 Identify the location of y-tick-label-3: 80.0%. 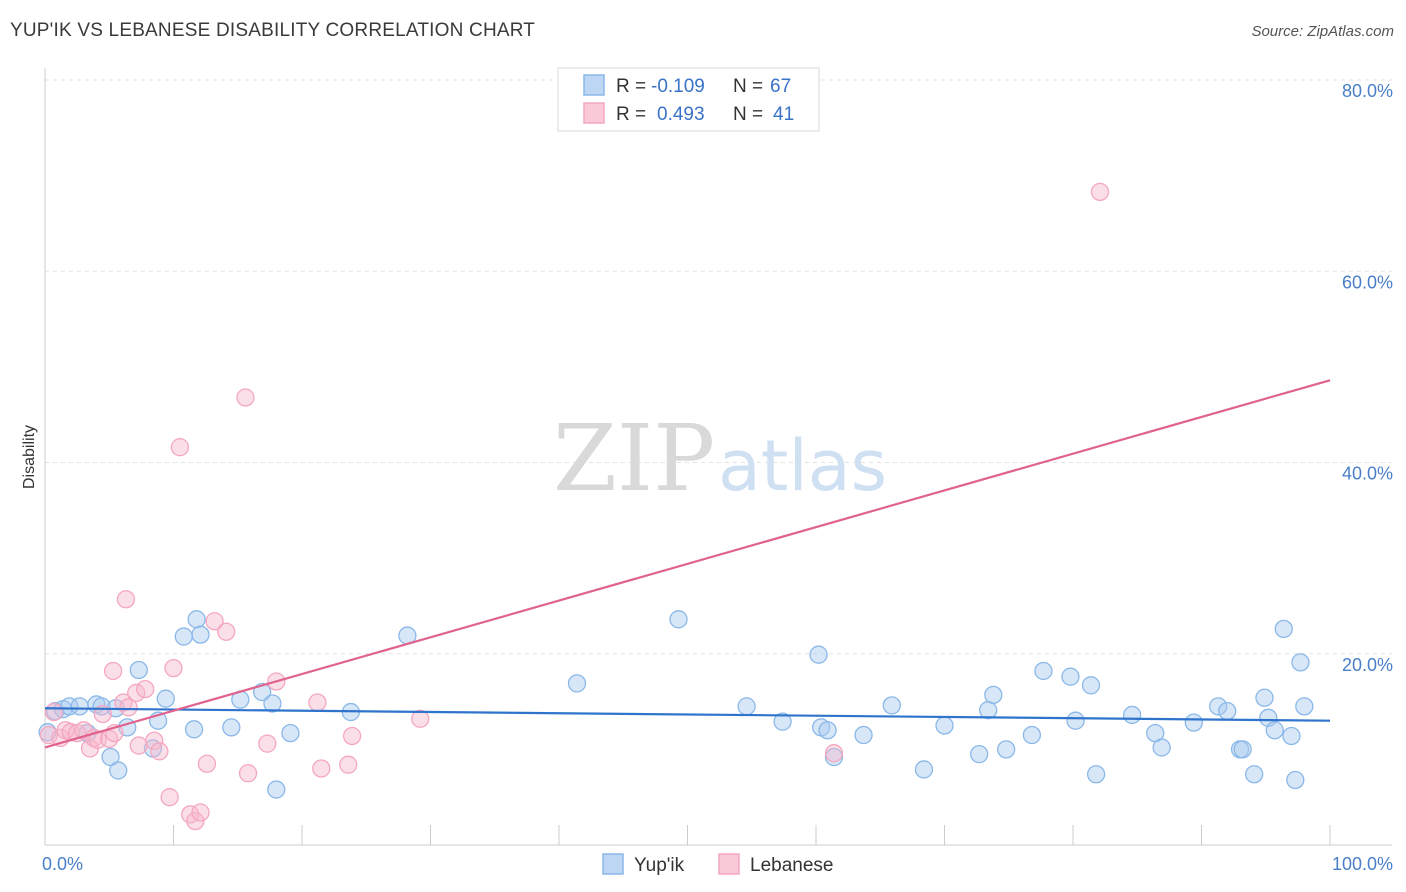
(1367, 91).